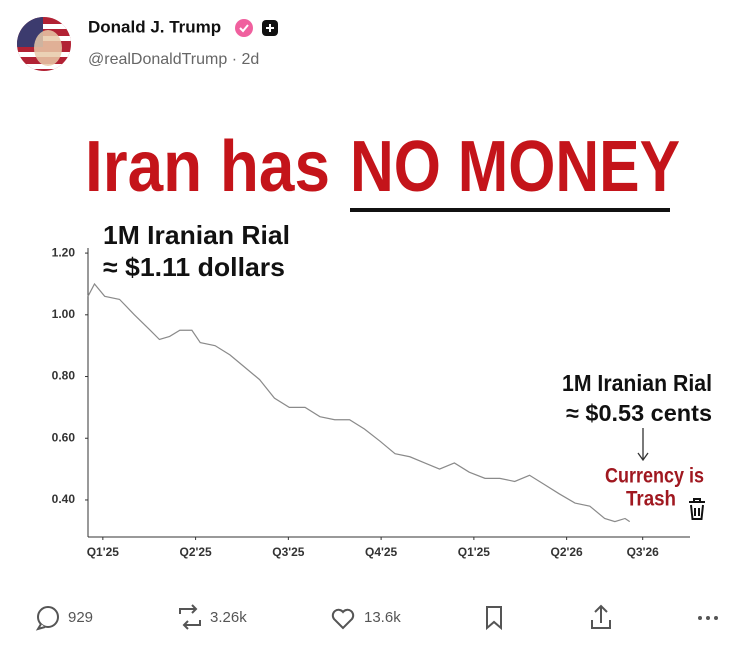  I want to click on reply-button, so click(47, 618).